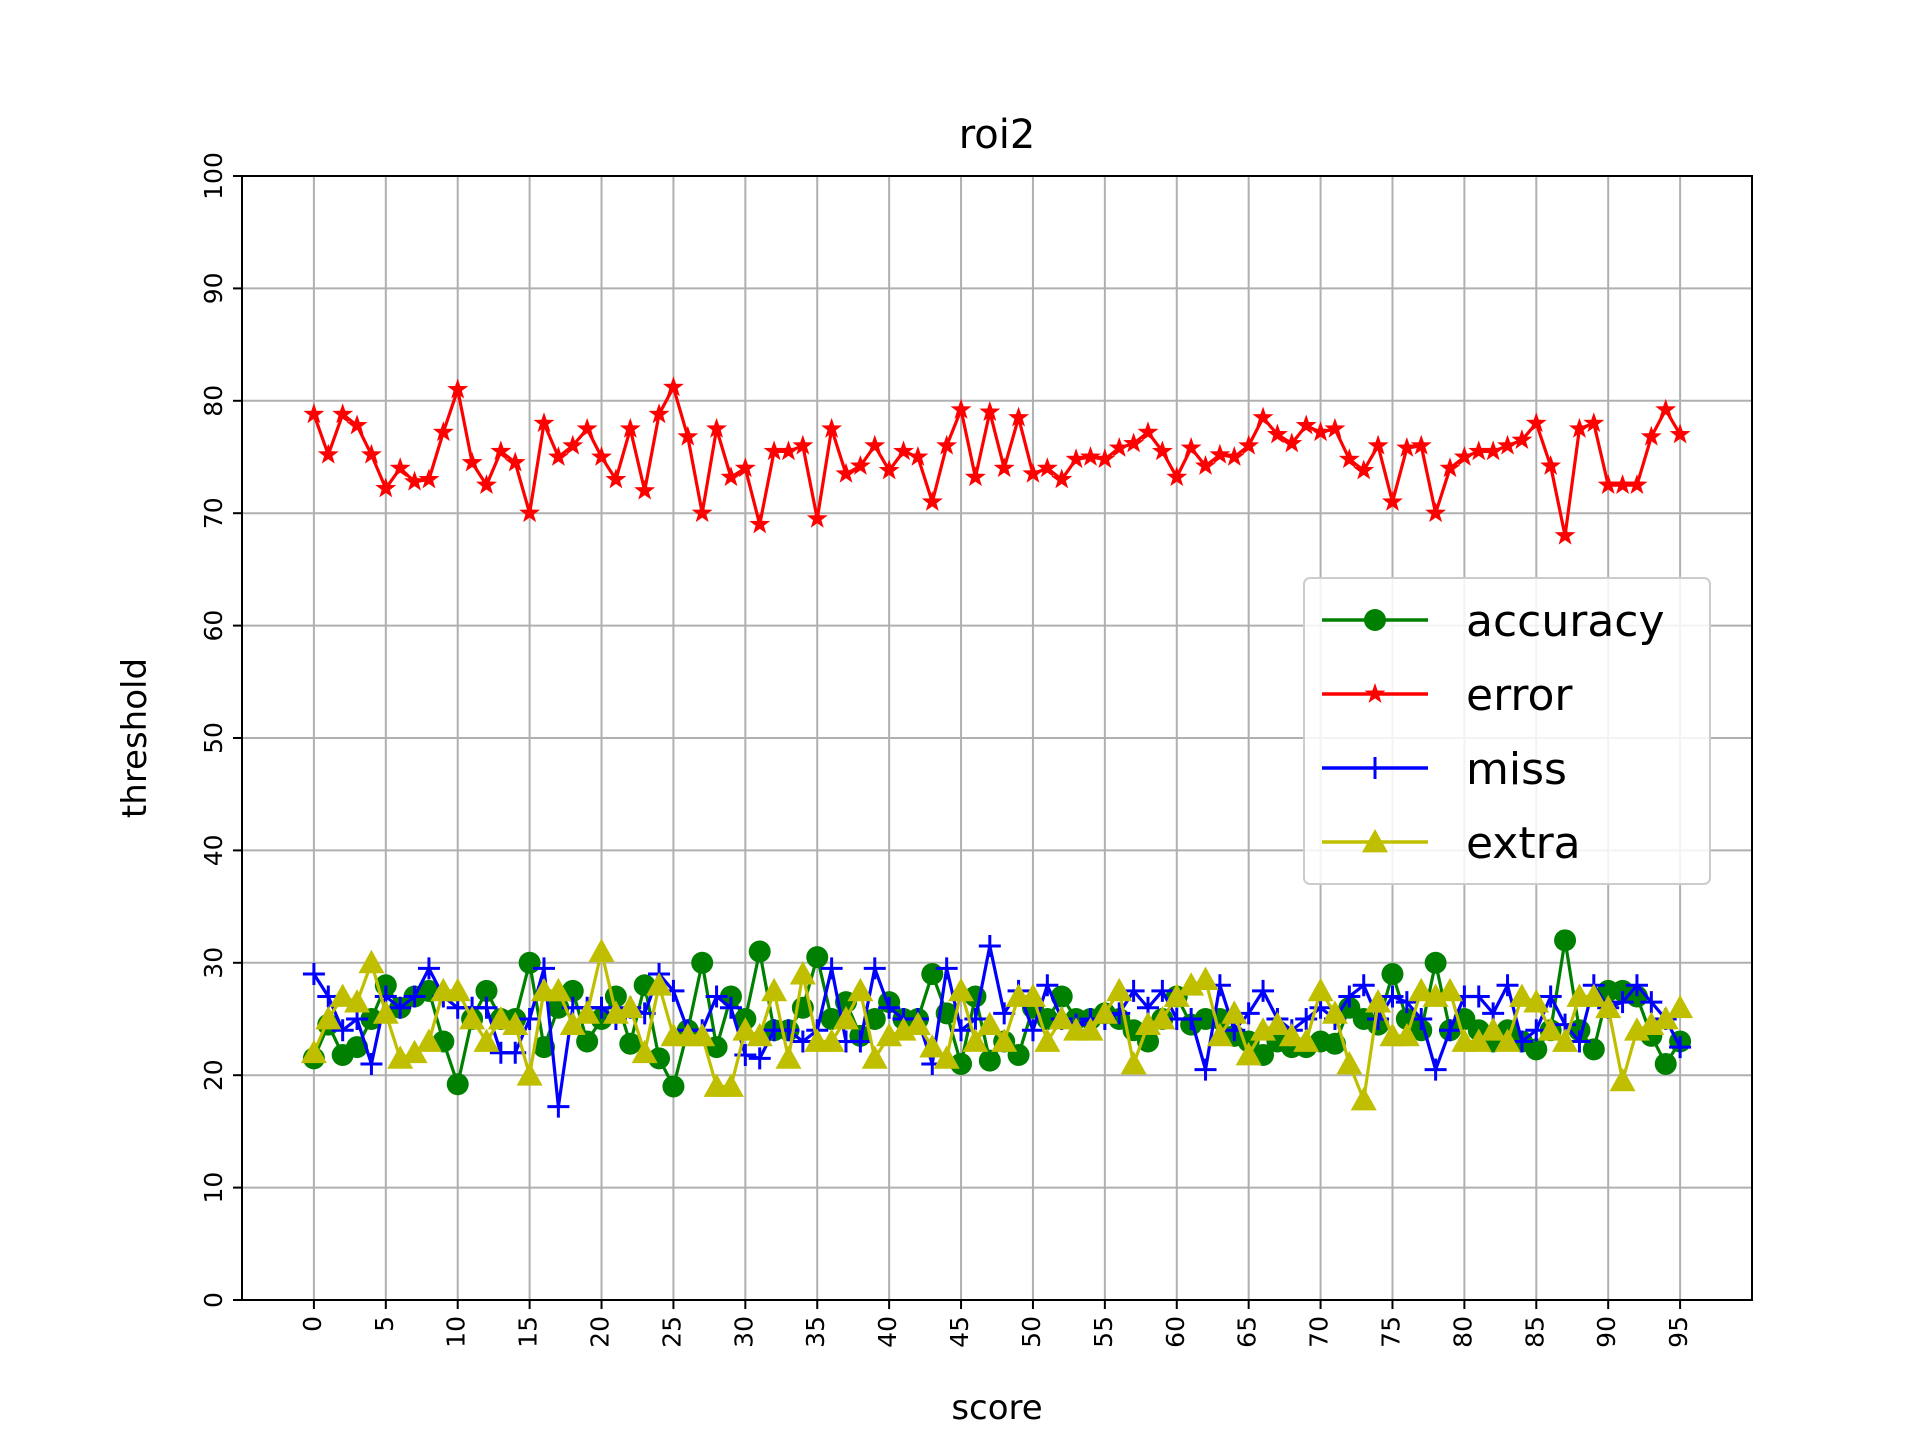  I want to click on legend-entry-extra: extra, so click(1451, 843).